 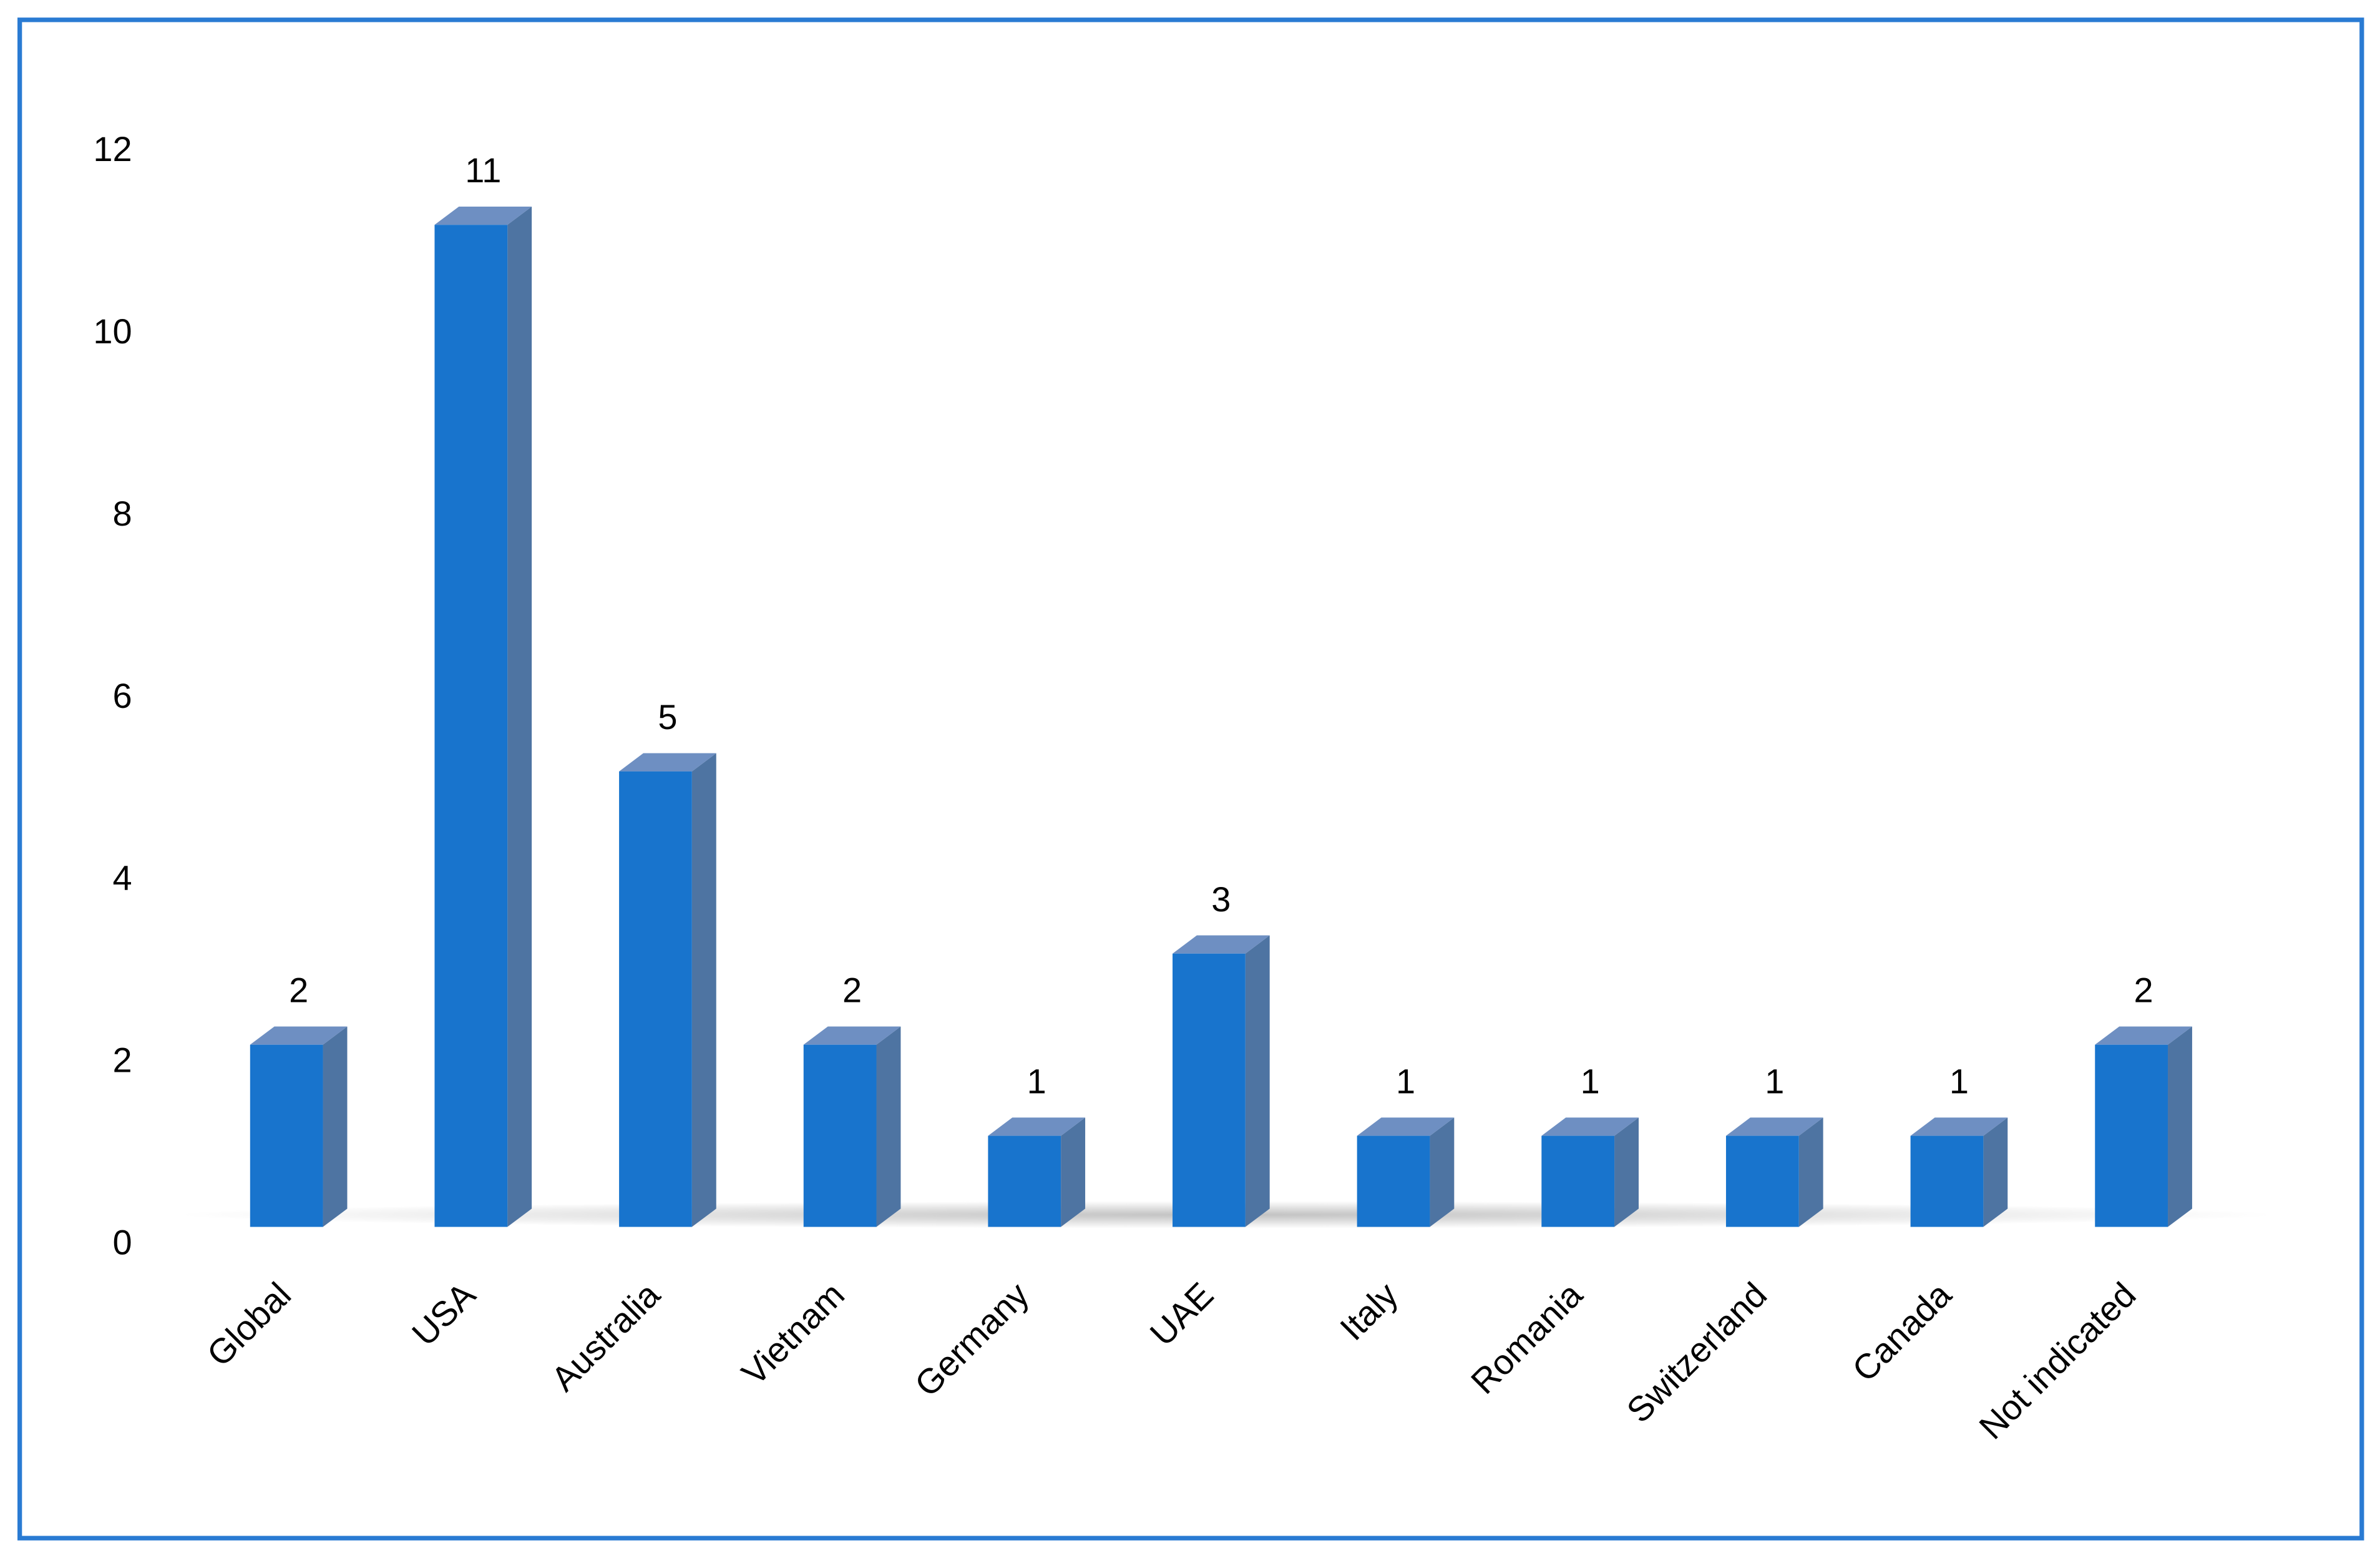 I want to click on y-tick-label: 12, so click(x=113, y=149).